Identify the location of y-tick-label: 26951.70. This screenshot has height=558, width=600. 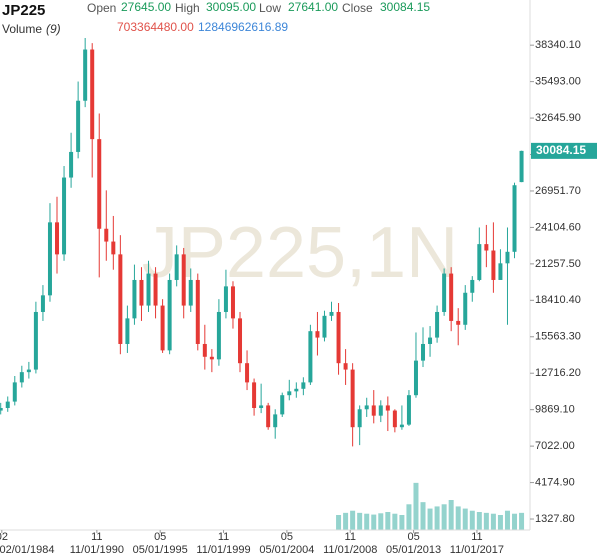
(558, 191).